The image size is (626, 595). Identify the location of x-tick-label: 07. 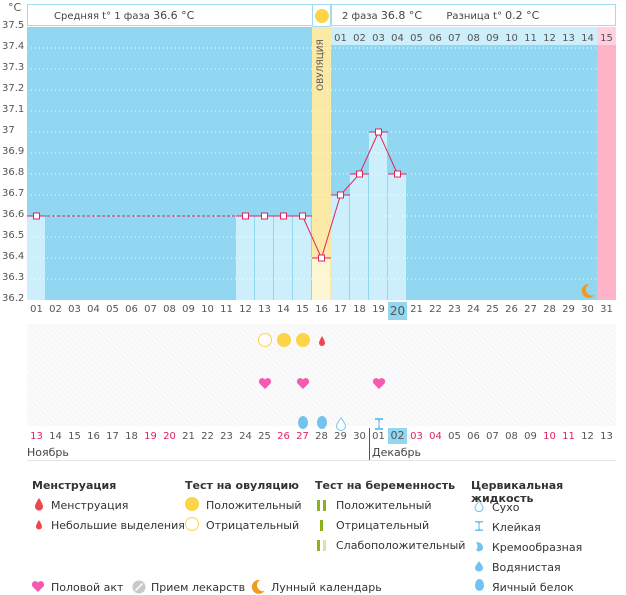
(150, 309).